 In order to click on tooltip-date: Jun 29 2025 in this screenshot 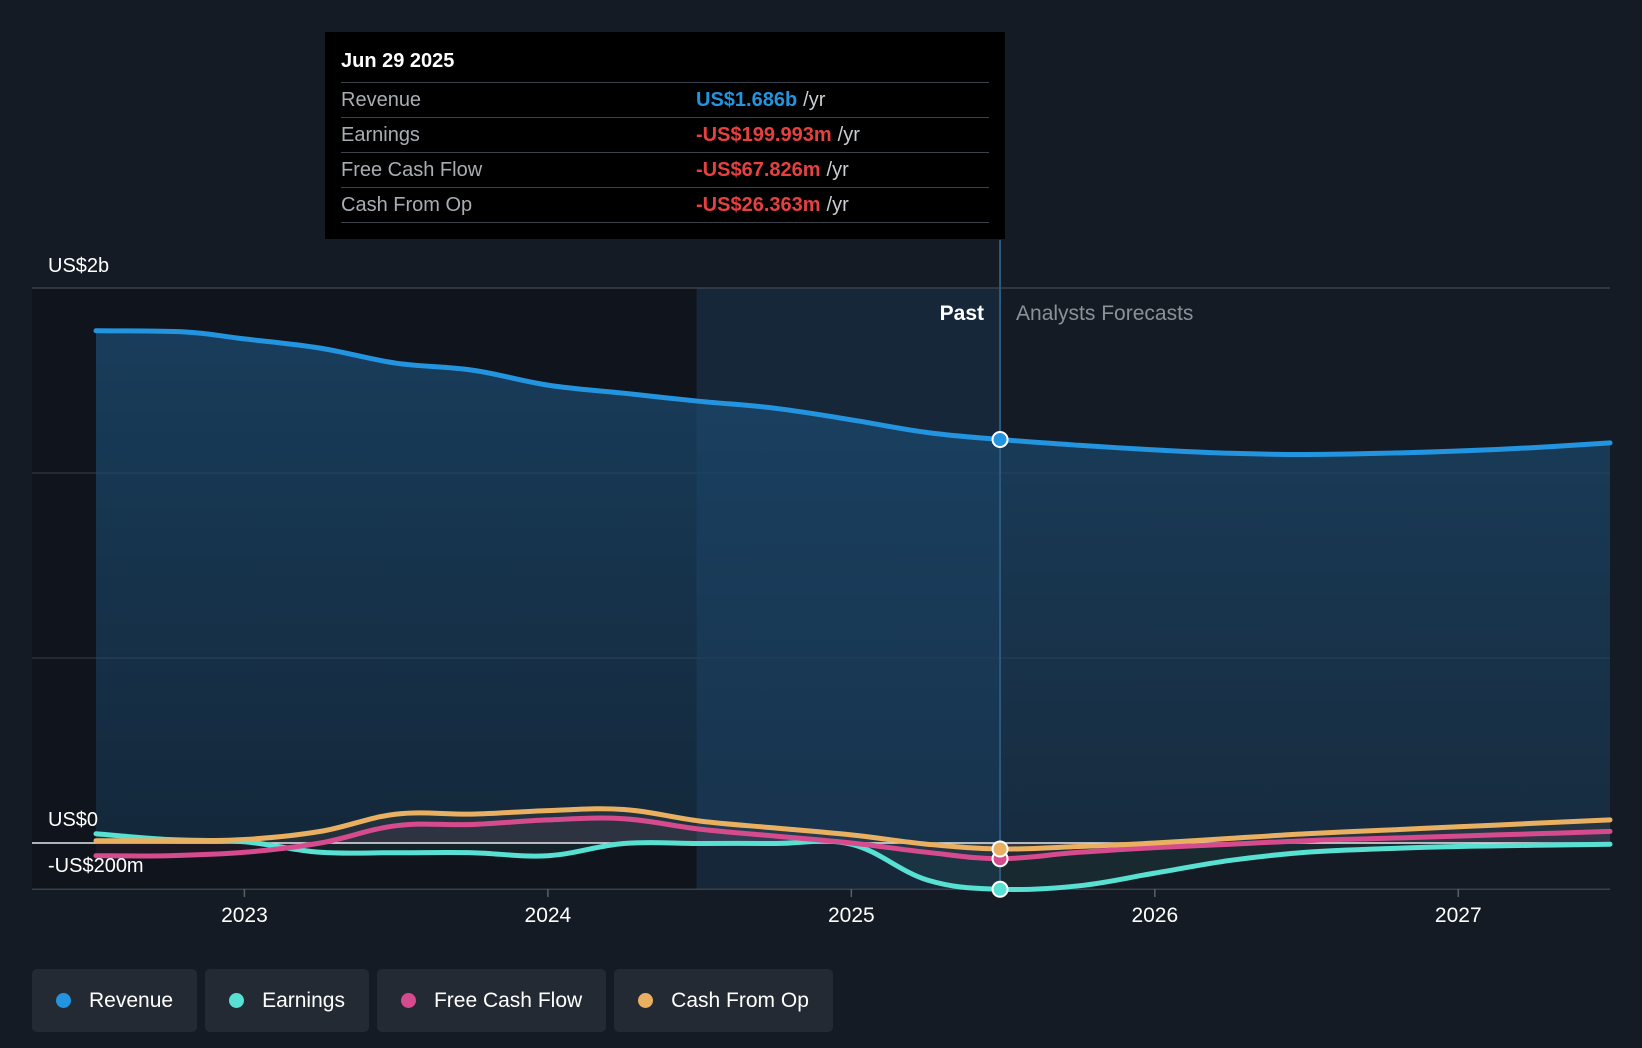, I will do `click(398, 61)`.